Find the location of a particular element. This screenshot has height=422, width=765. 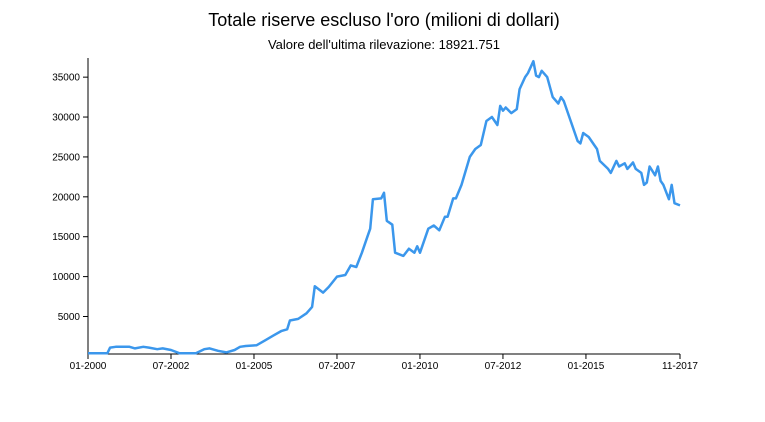

x-tick-label: 01-2000 is located at coordinates (88, 366).